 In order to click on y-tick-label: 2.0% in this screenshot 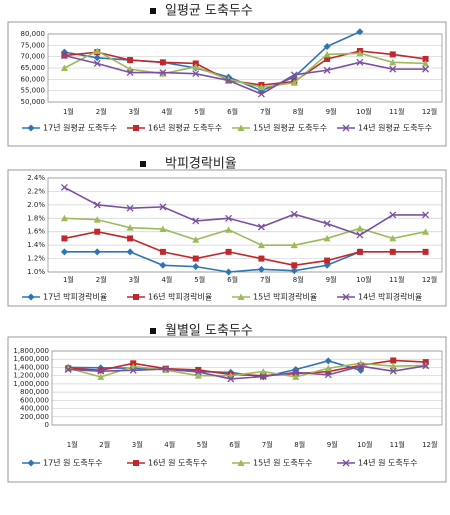, I will do `click(36, 205)`.